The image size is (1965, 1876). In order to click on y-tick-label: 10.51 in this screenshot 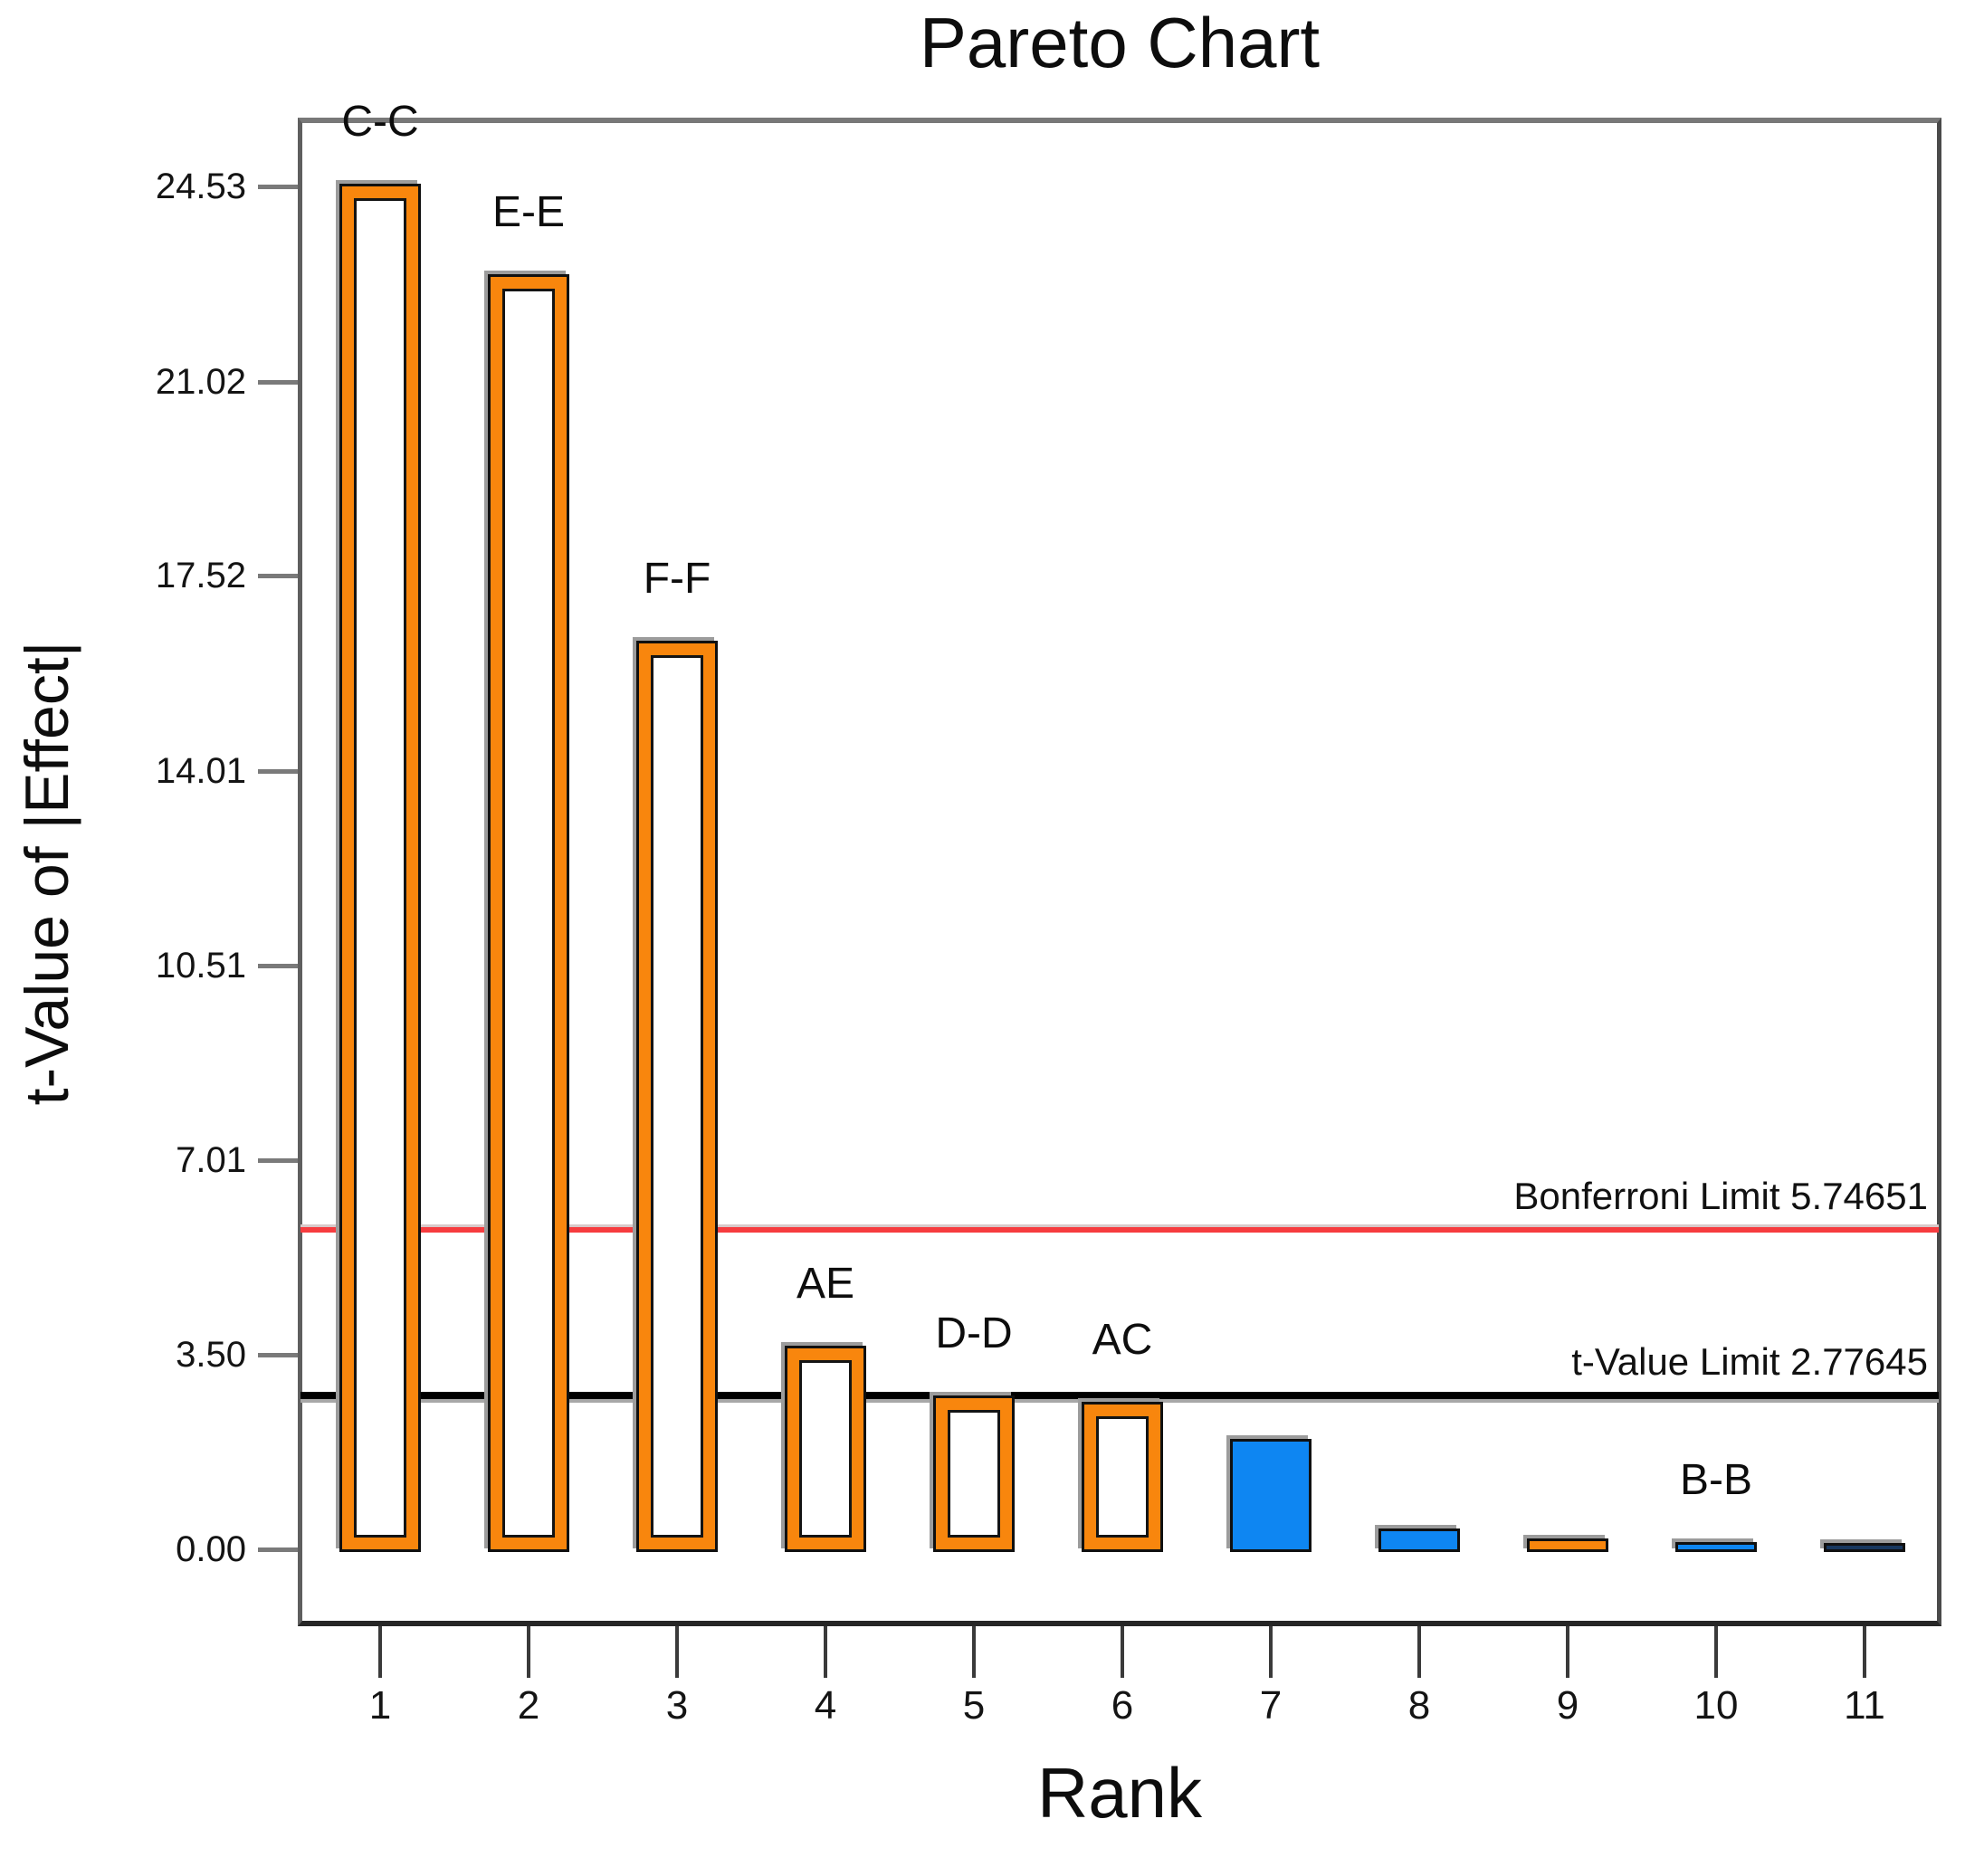, I will do `click(200, 965)`.